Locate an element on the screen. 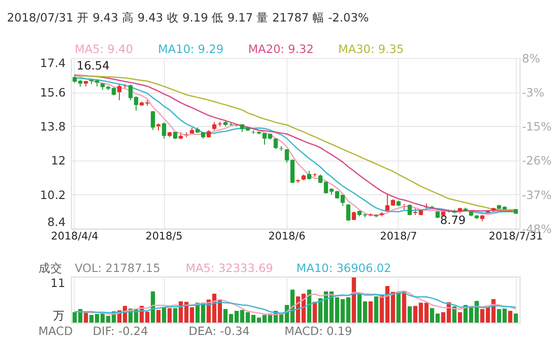 The image size is (556, 345). series-label: MA10: 36906.02 is located at coordinates (344, 267).